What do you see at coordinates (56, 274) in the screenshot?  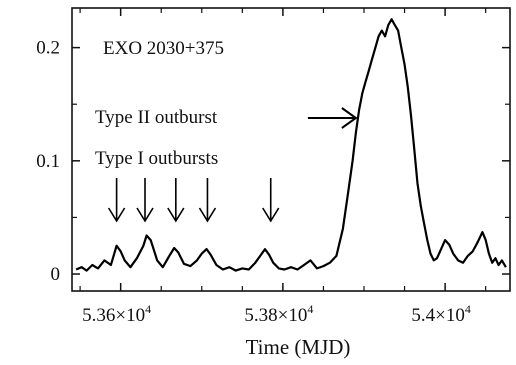 I see `y-tick-label: 0` at bounding box center [56, 274].